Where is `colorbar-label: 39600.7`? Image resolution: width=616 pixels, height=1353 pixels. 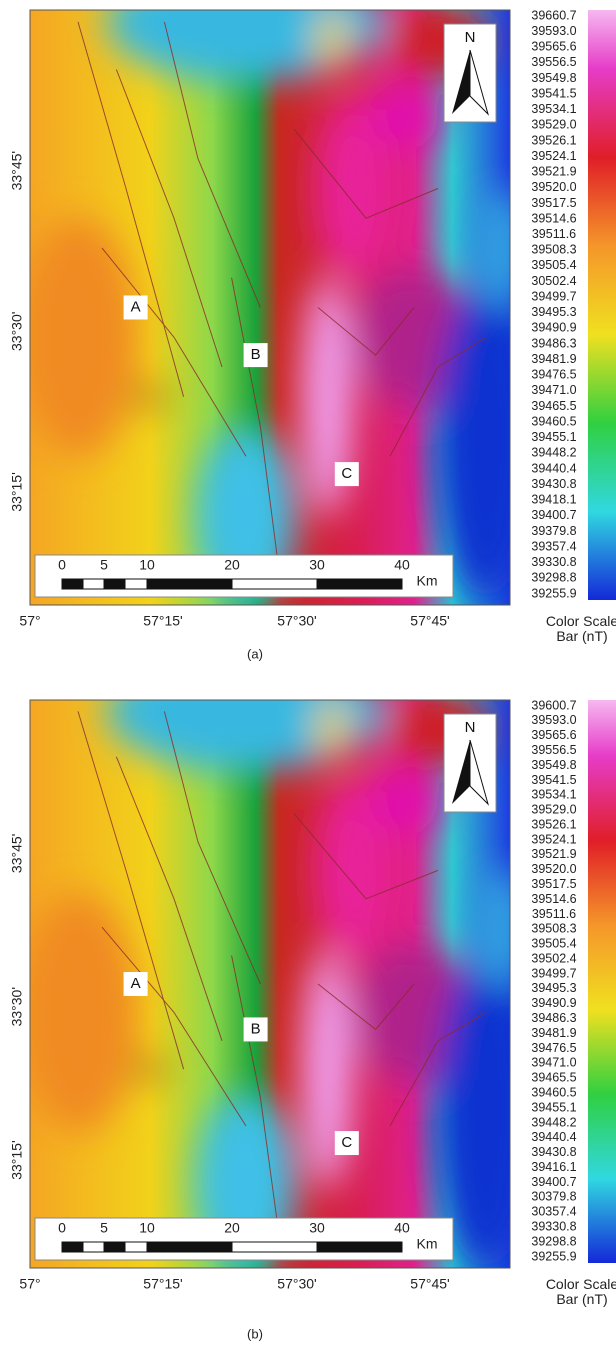
colorbar-label: 39600.7 is located at coordinates (553, 705).